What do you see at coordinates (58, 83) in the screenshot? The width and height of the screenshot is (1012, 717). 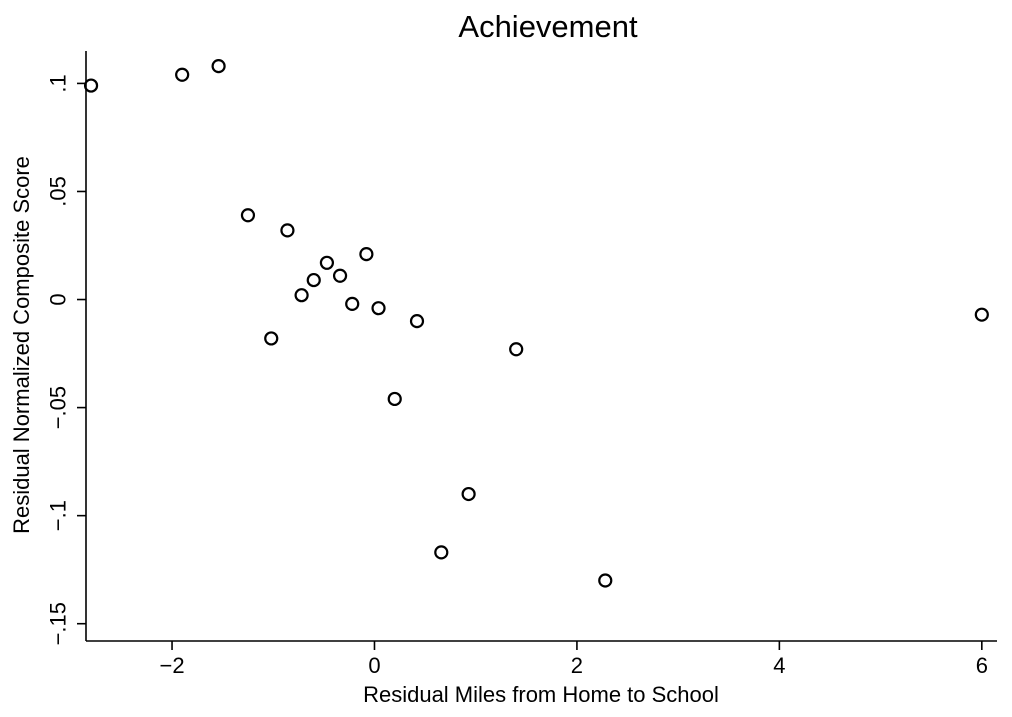 I see `y-tick-label: .1` at bounding box center [58, 83].